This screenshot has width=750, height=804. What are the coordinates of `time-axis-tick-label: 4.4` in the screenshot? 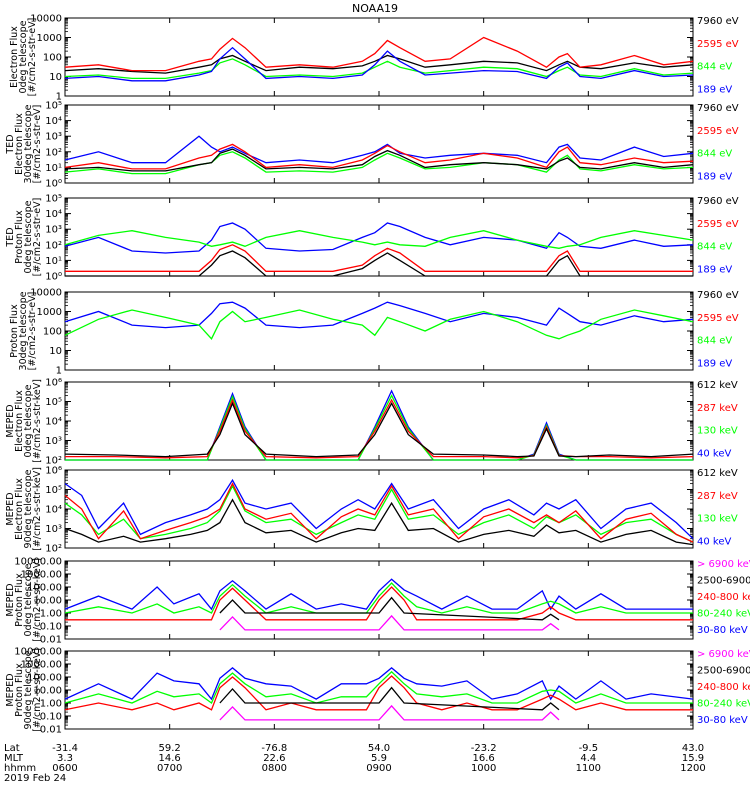 It's located at (588, 758).